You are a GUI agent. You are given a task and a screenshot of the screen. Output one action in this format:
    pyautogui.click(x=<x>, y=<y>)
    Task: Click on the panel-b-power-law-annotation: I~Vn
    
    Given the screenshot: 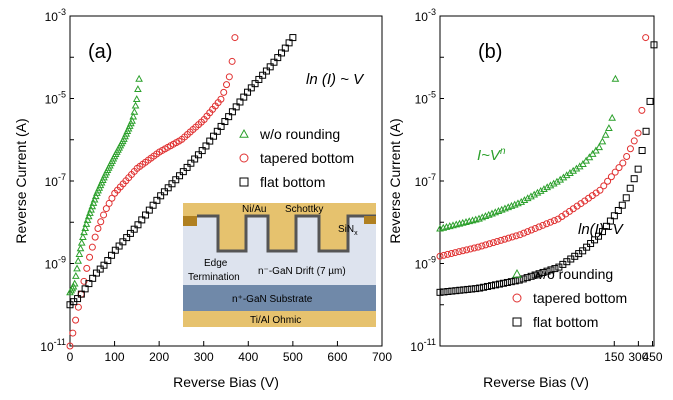 What is the action you would take?
    pyautogui.click(x=491, y=155)
    